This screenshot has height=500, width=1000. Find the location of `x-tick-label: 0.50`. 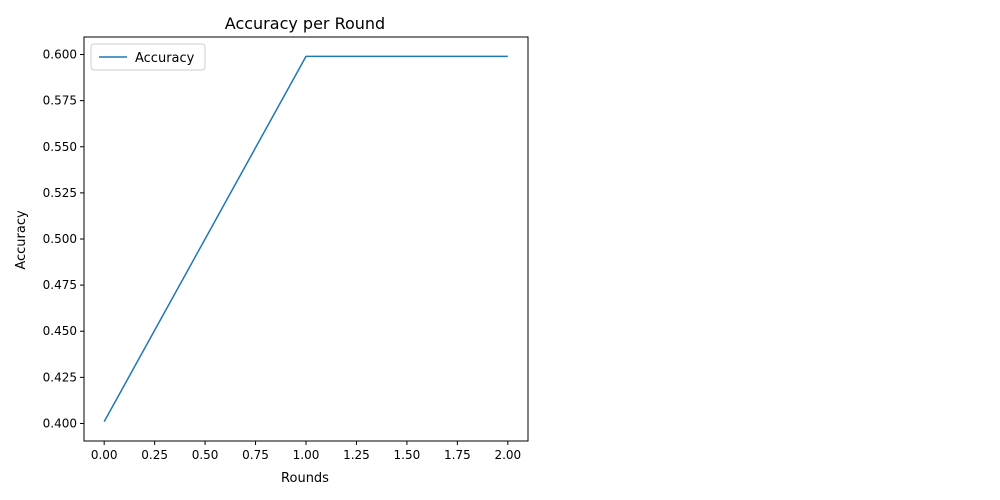

x-tick-label: 0.50 is located at coordinates (205, 455).